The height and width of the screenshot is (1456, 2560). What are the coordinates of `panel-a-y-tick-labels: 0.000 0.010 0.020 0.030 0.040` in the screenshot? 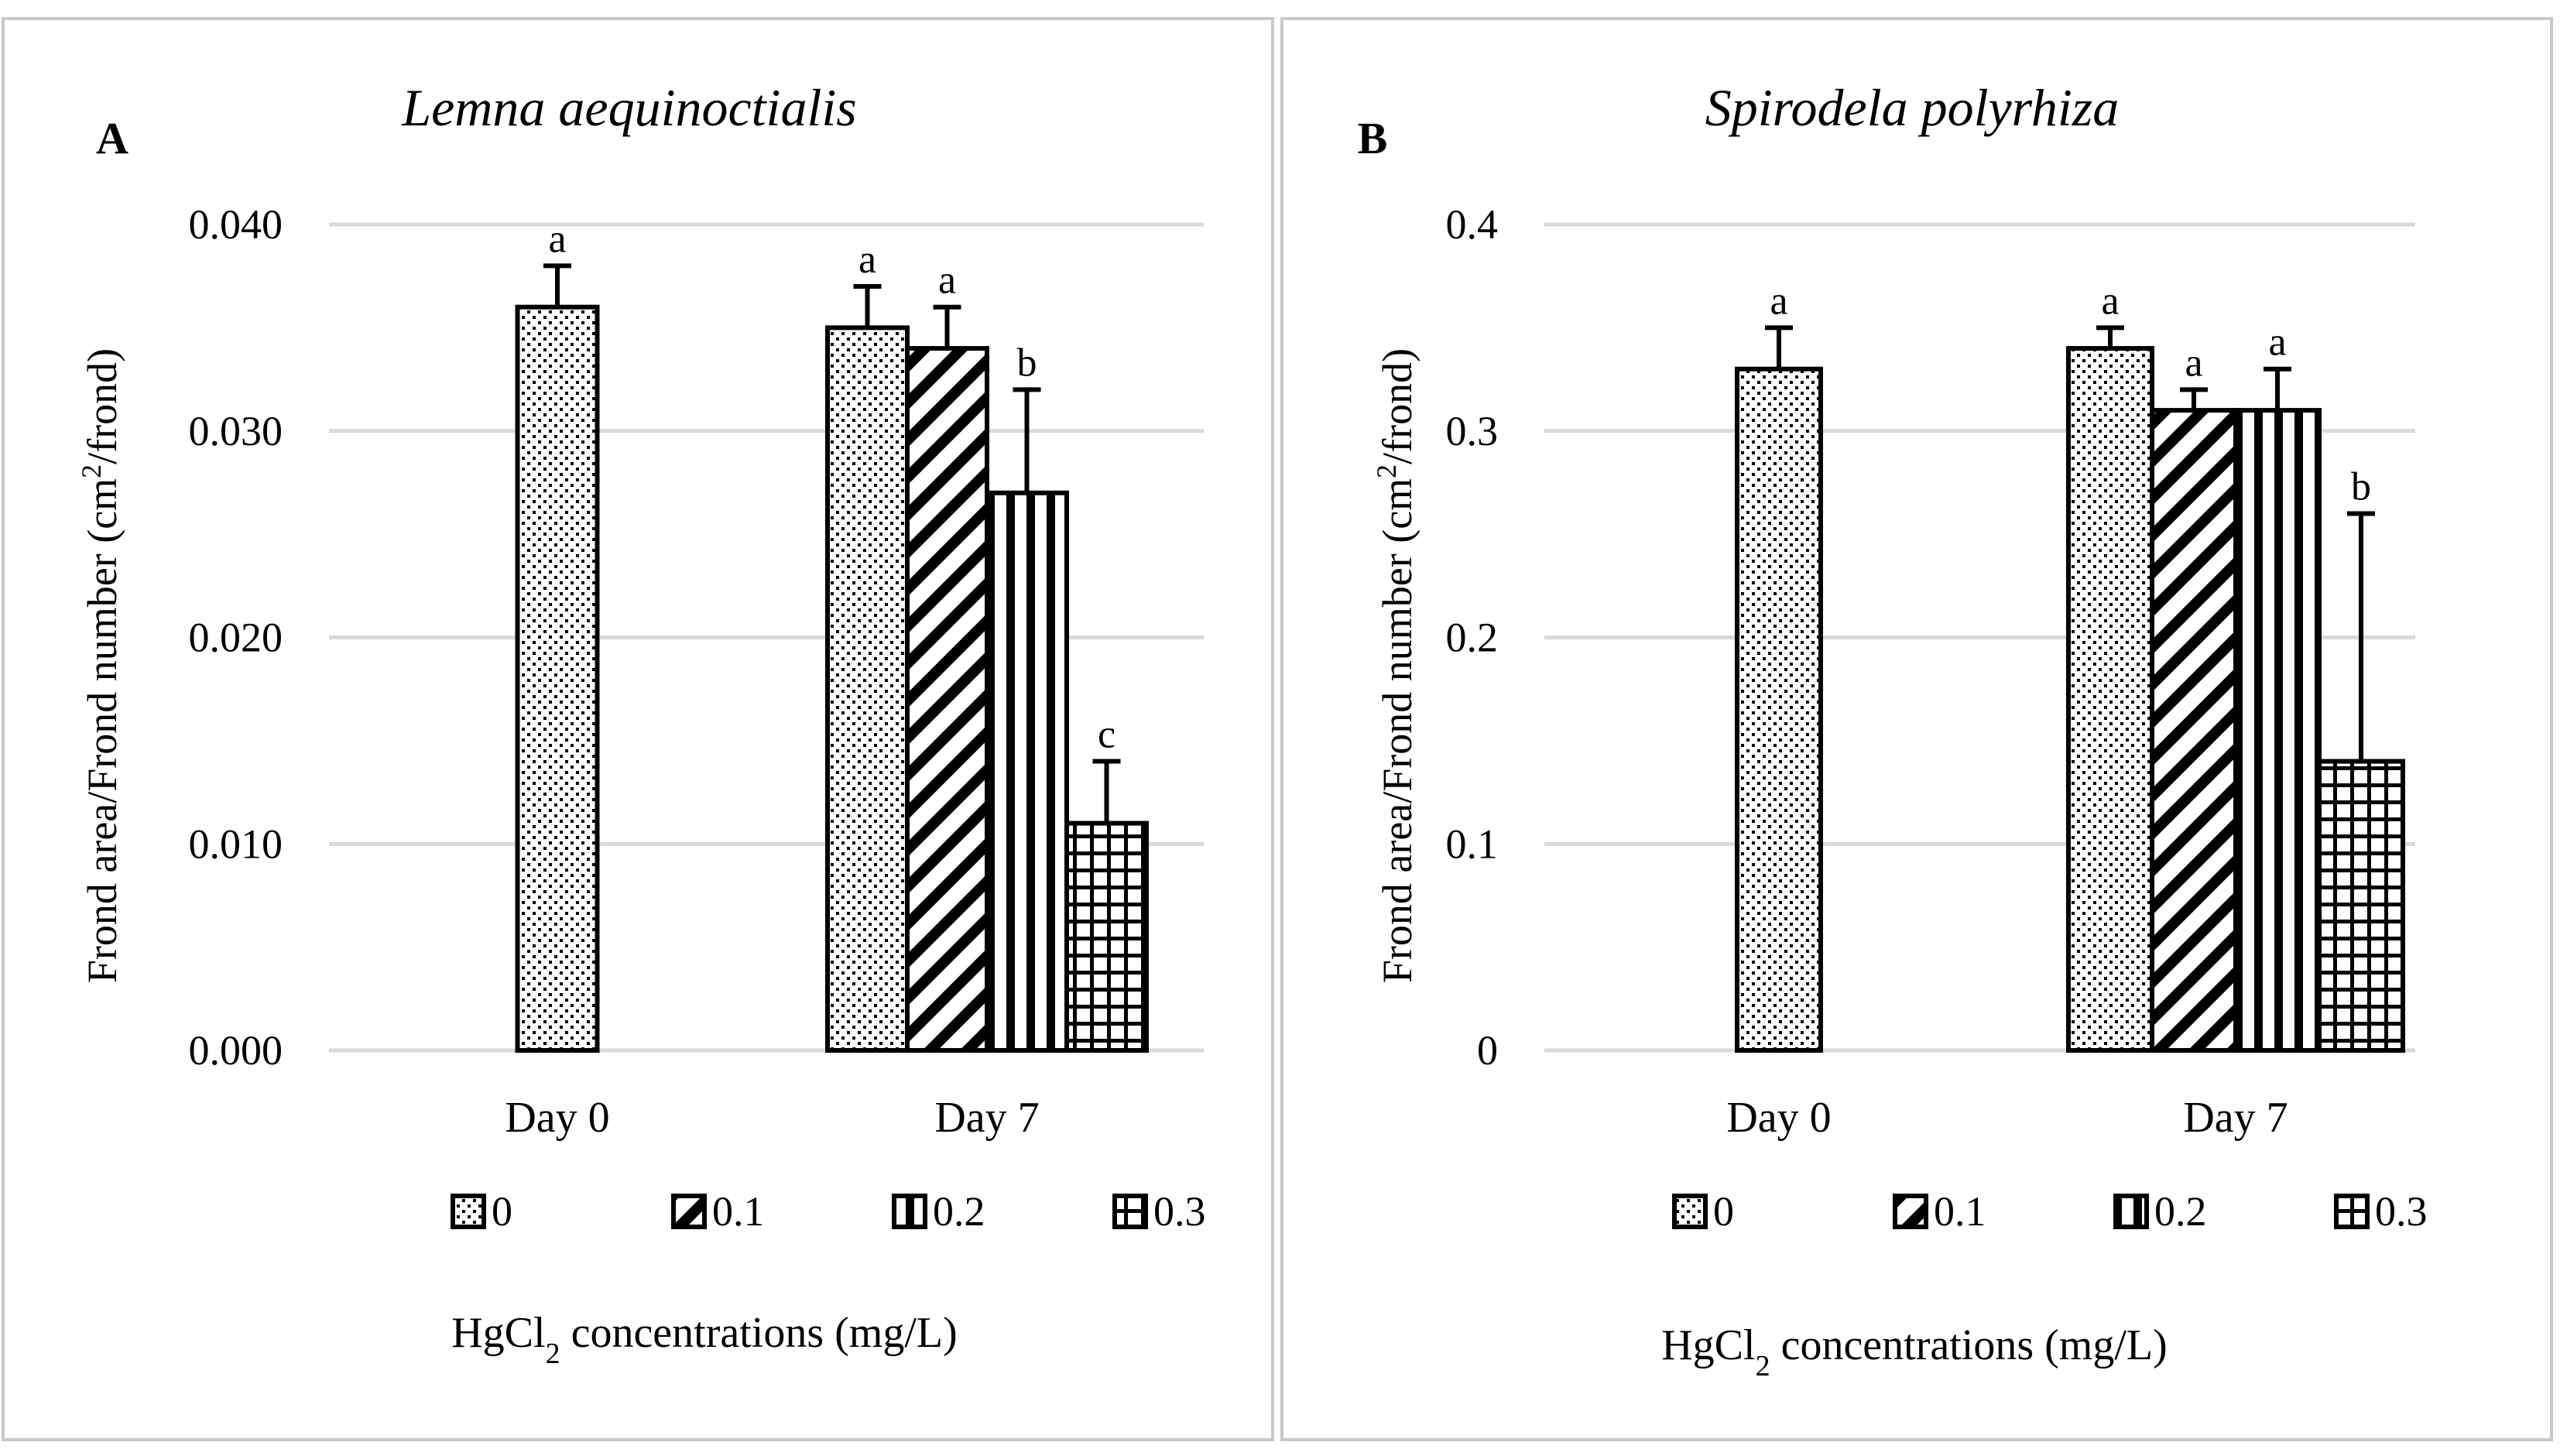 It's located at (236, 637).